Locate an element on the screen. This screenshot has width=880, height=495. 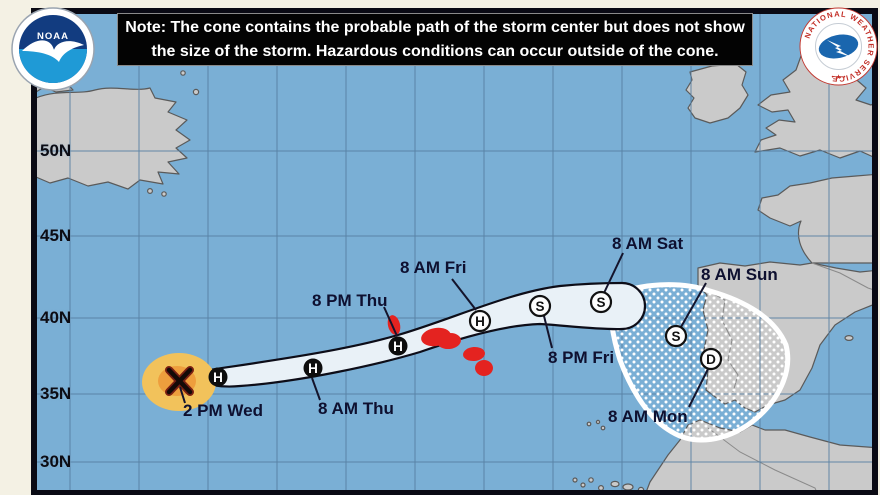
land-ireland is located at coordinates (717, 93).